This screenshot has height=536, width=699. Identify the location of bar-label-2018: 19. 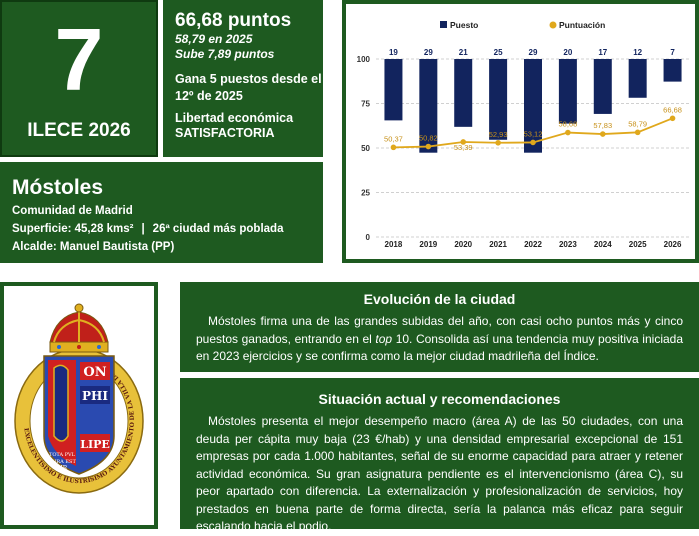
(393, 52).